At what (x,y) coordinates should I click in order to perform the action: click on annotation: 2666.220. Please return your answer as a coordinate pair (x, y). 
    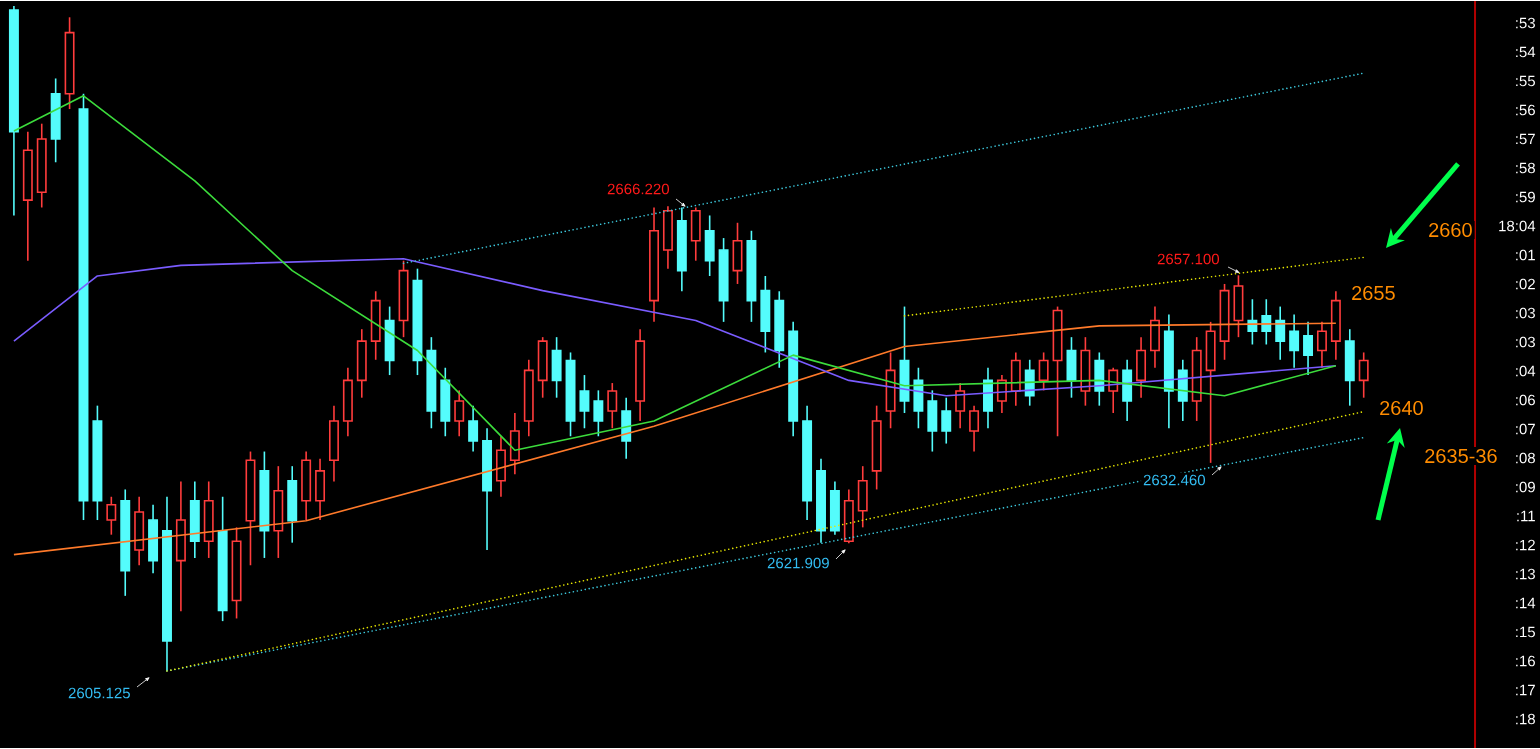
    Looking at the image, I should click on (638, 189).